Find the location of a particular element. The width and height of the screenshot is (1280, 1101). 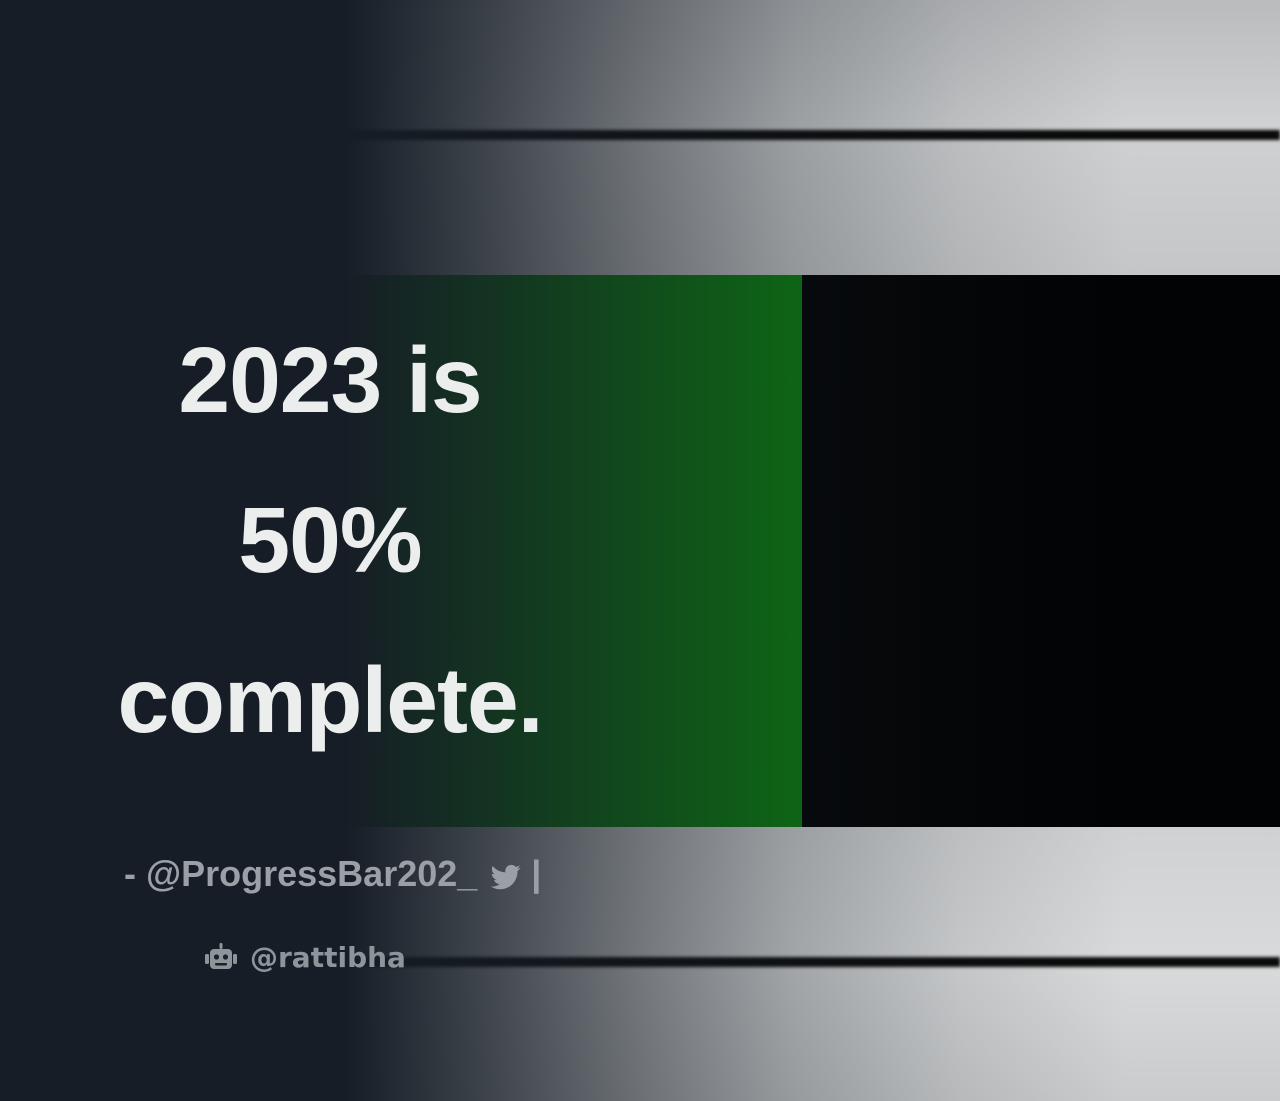

quote-line-3: complete. is located at coordinates (330, 700).